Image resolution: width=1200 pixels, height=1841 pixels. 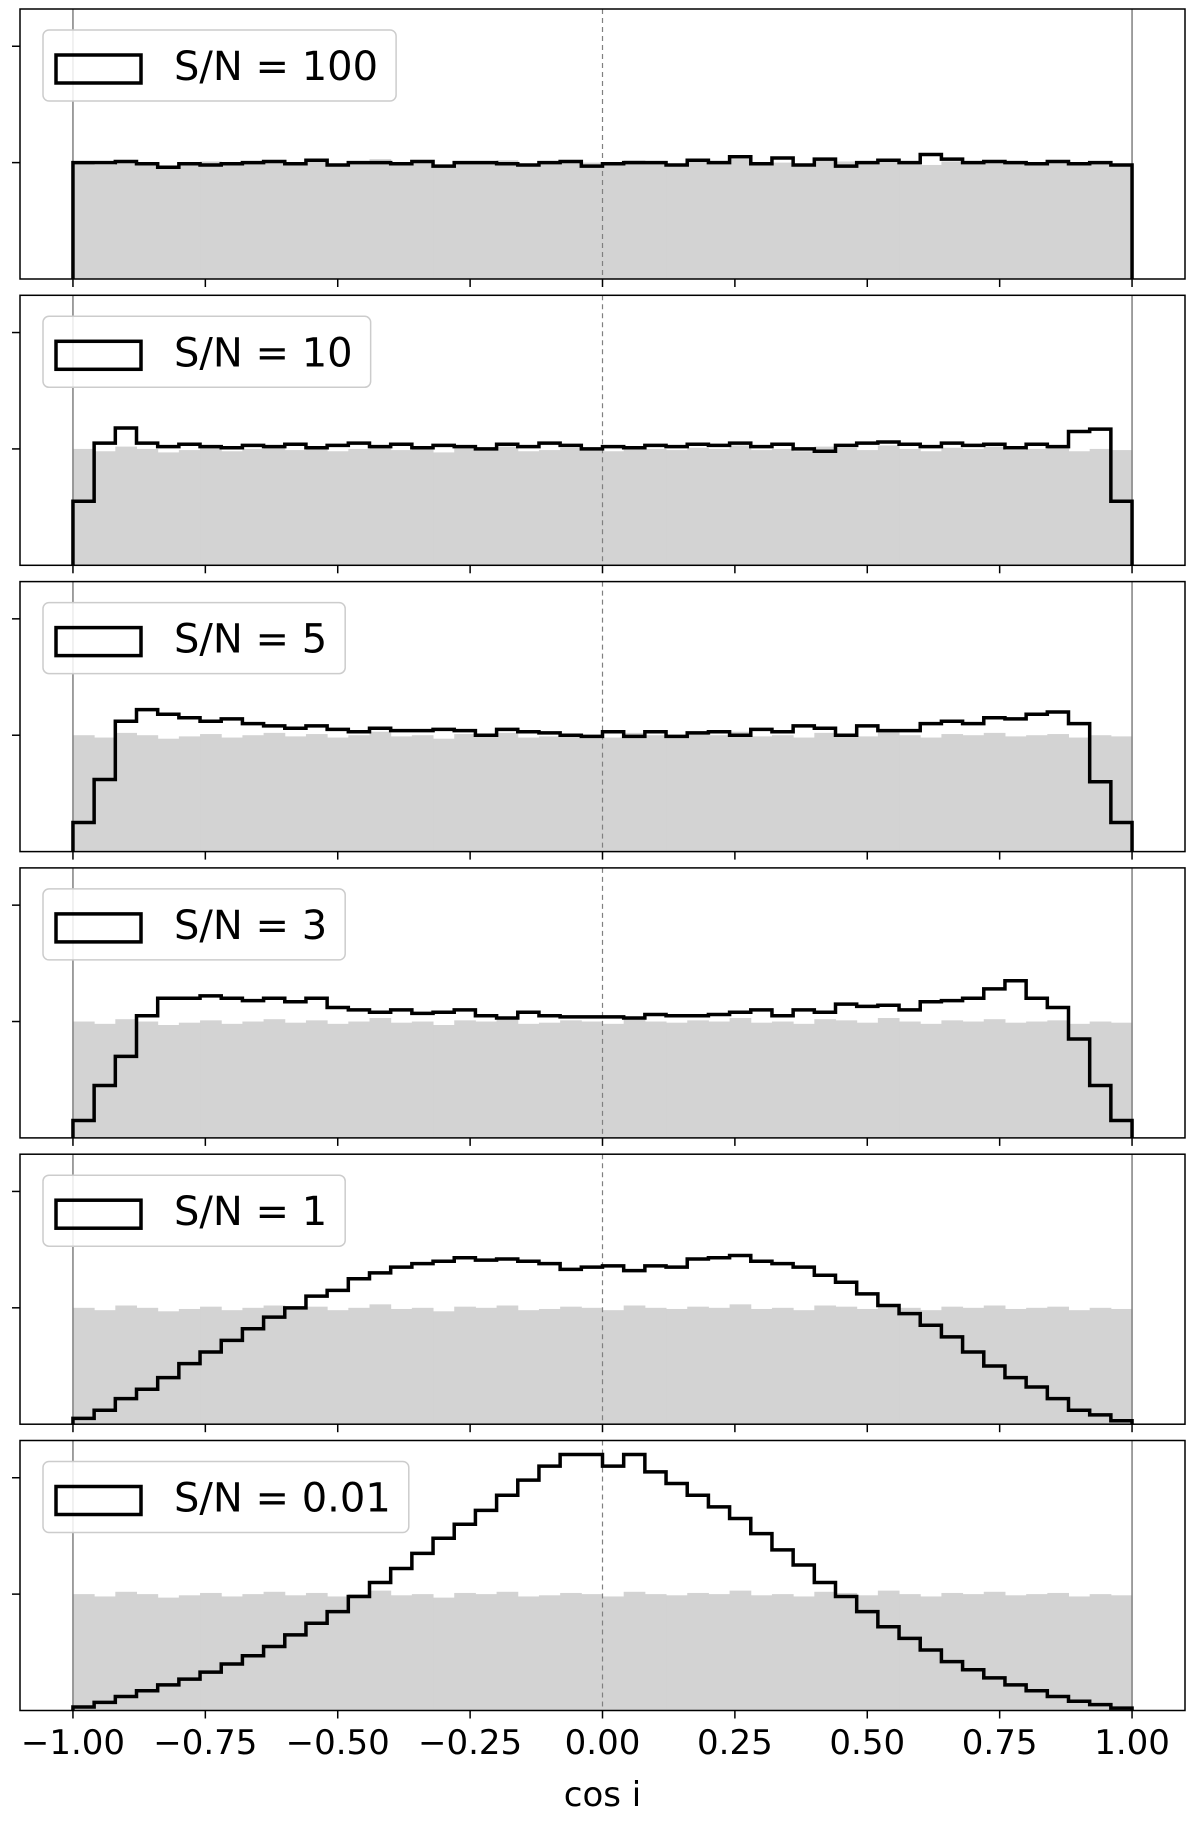 I want to click on x-tick-label: 0.75, so click(x=1000, y=1743).